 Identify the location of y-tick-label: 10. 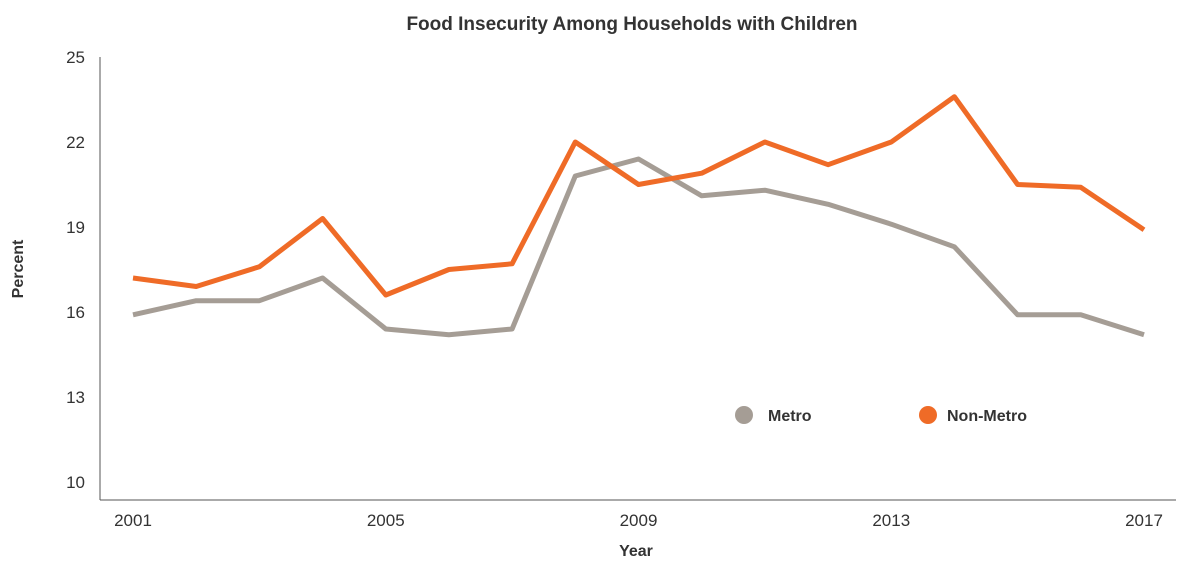
(75, 482).